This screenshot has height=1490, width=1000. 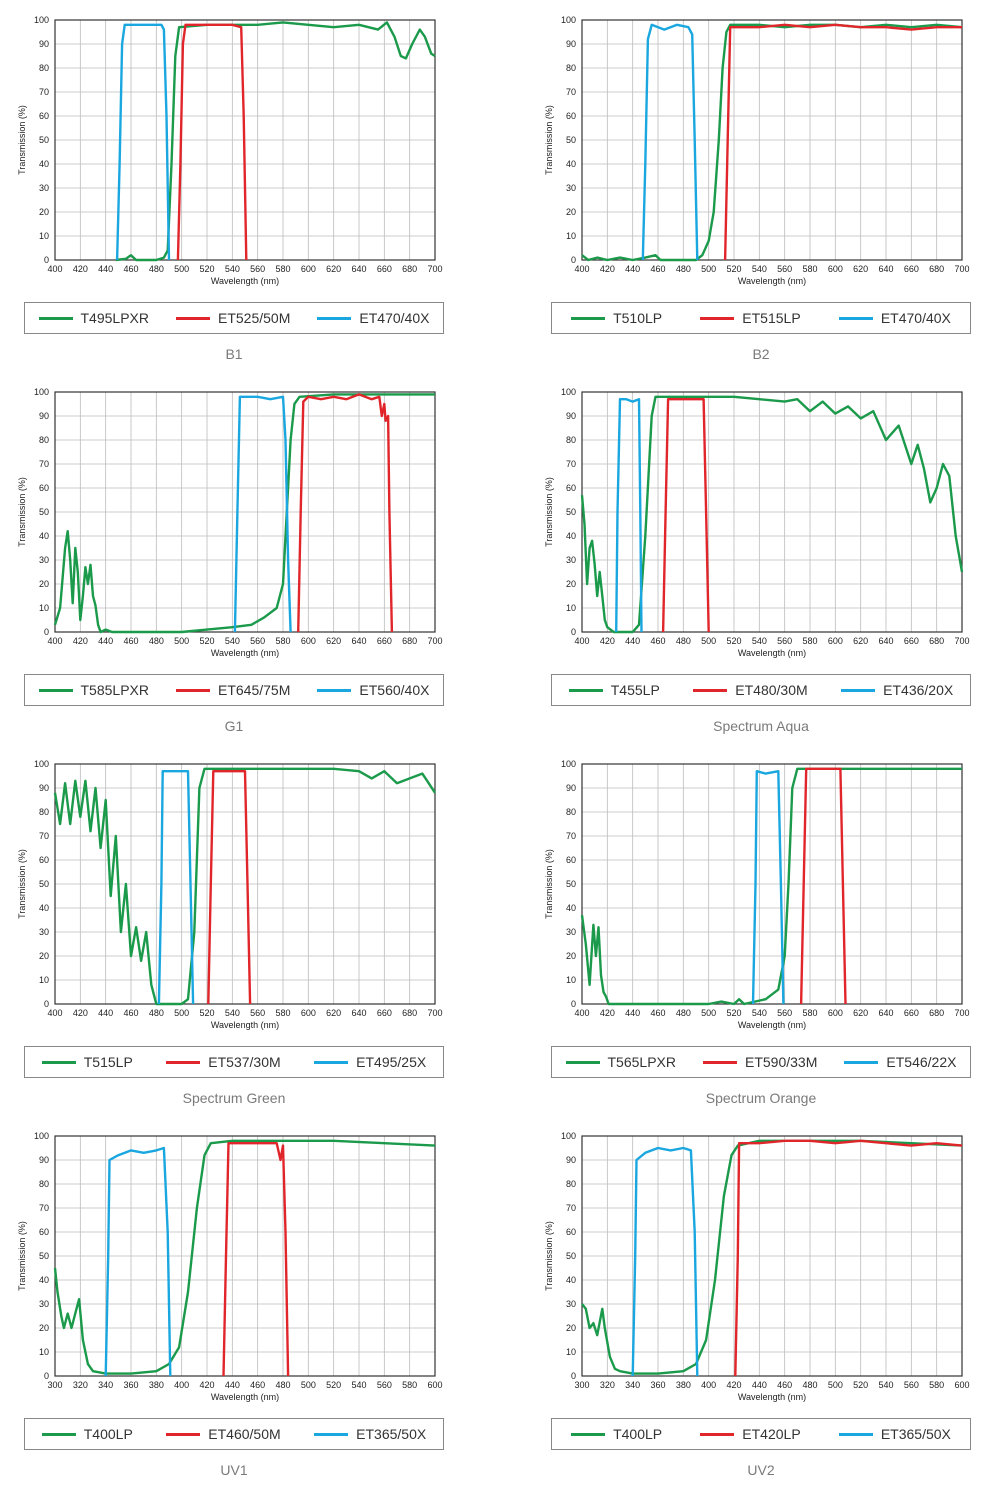 What do you see at coordinates (683, 1385) in the screenshot?
I see `x-tick-label: 380` at bounding box center [683, 1385].